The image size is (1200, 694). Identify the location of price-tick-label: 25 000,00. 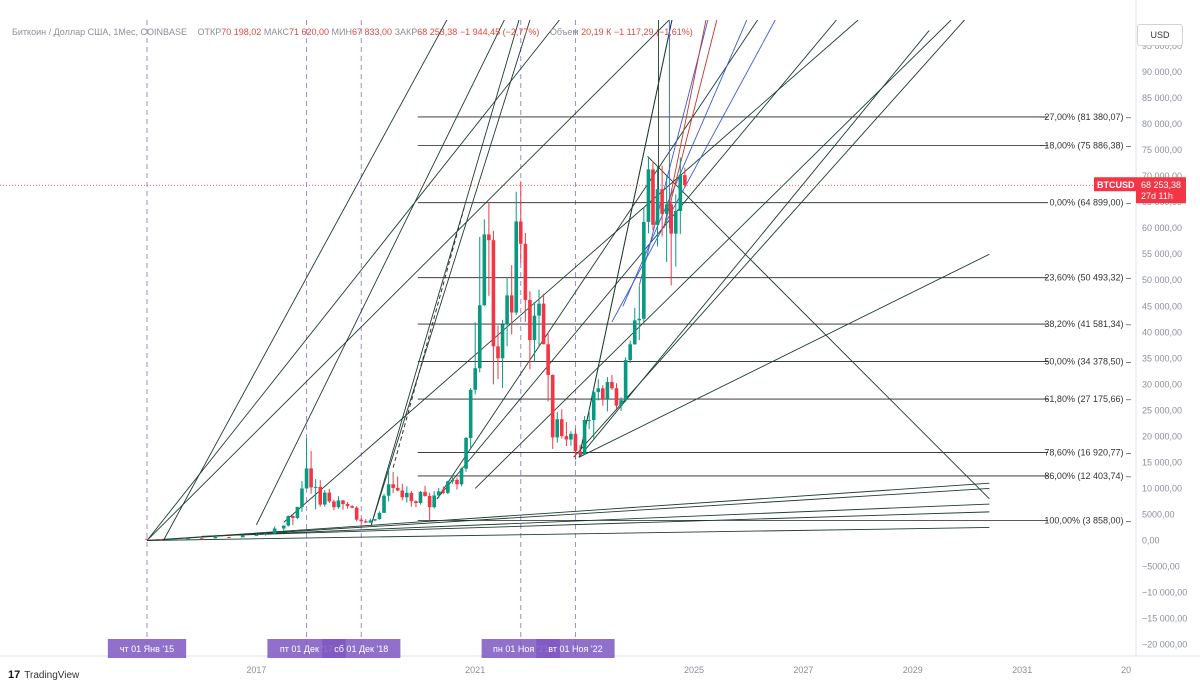
(1162, 410).